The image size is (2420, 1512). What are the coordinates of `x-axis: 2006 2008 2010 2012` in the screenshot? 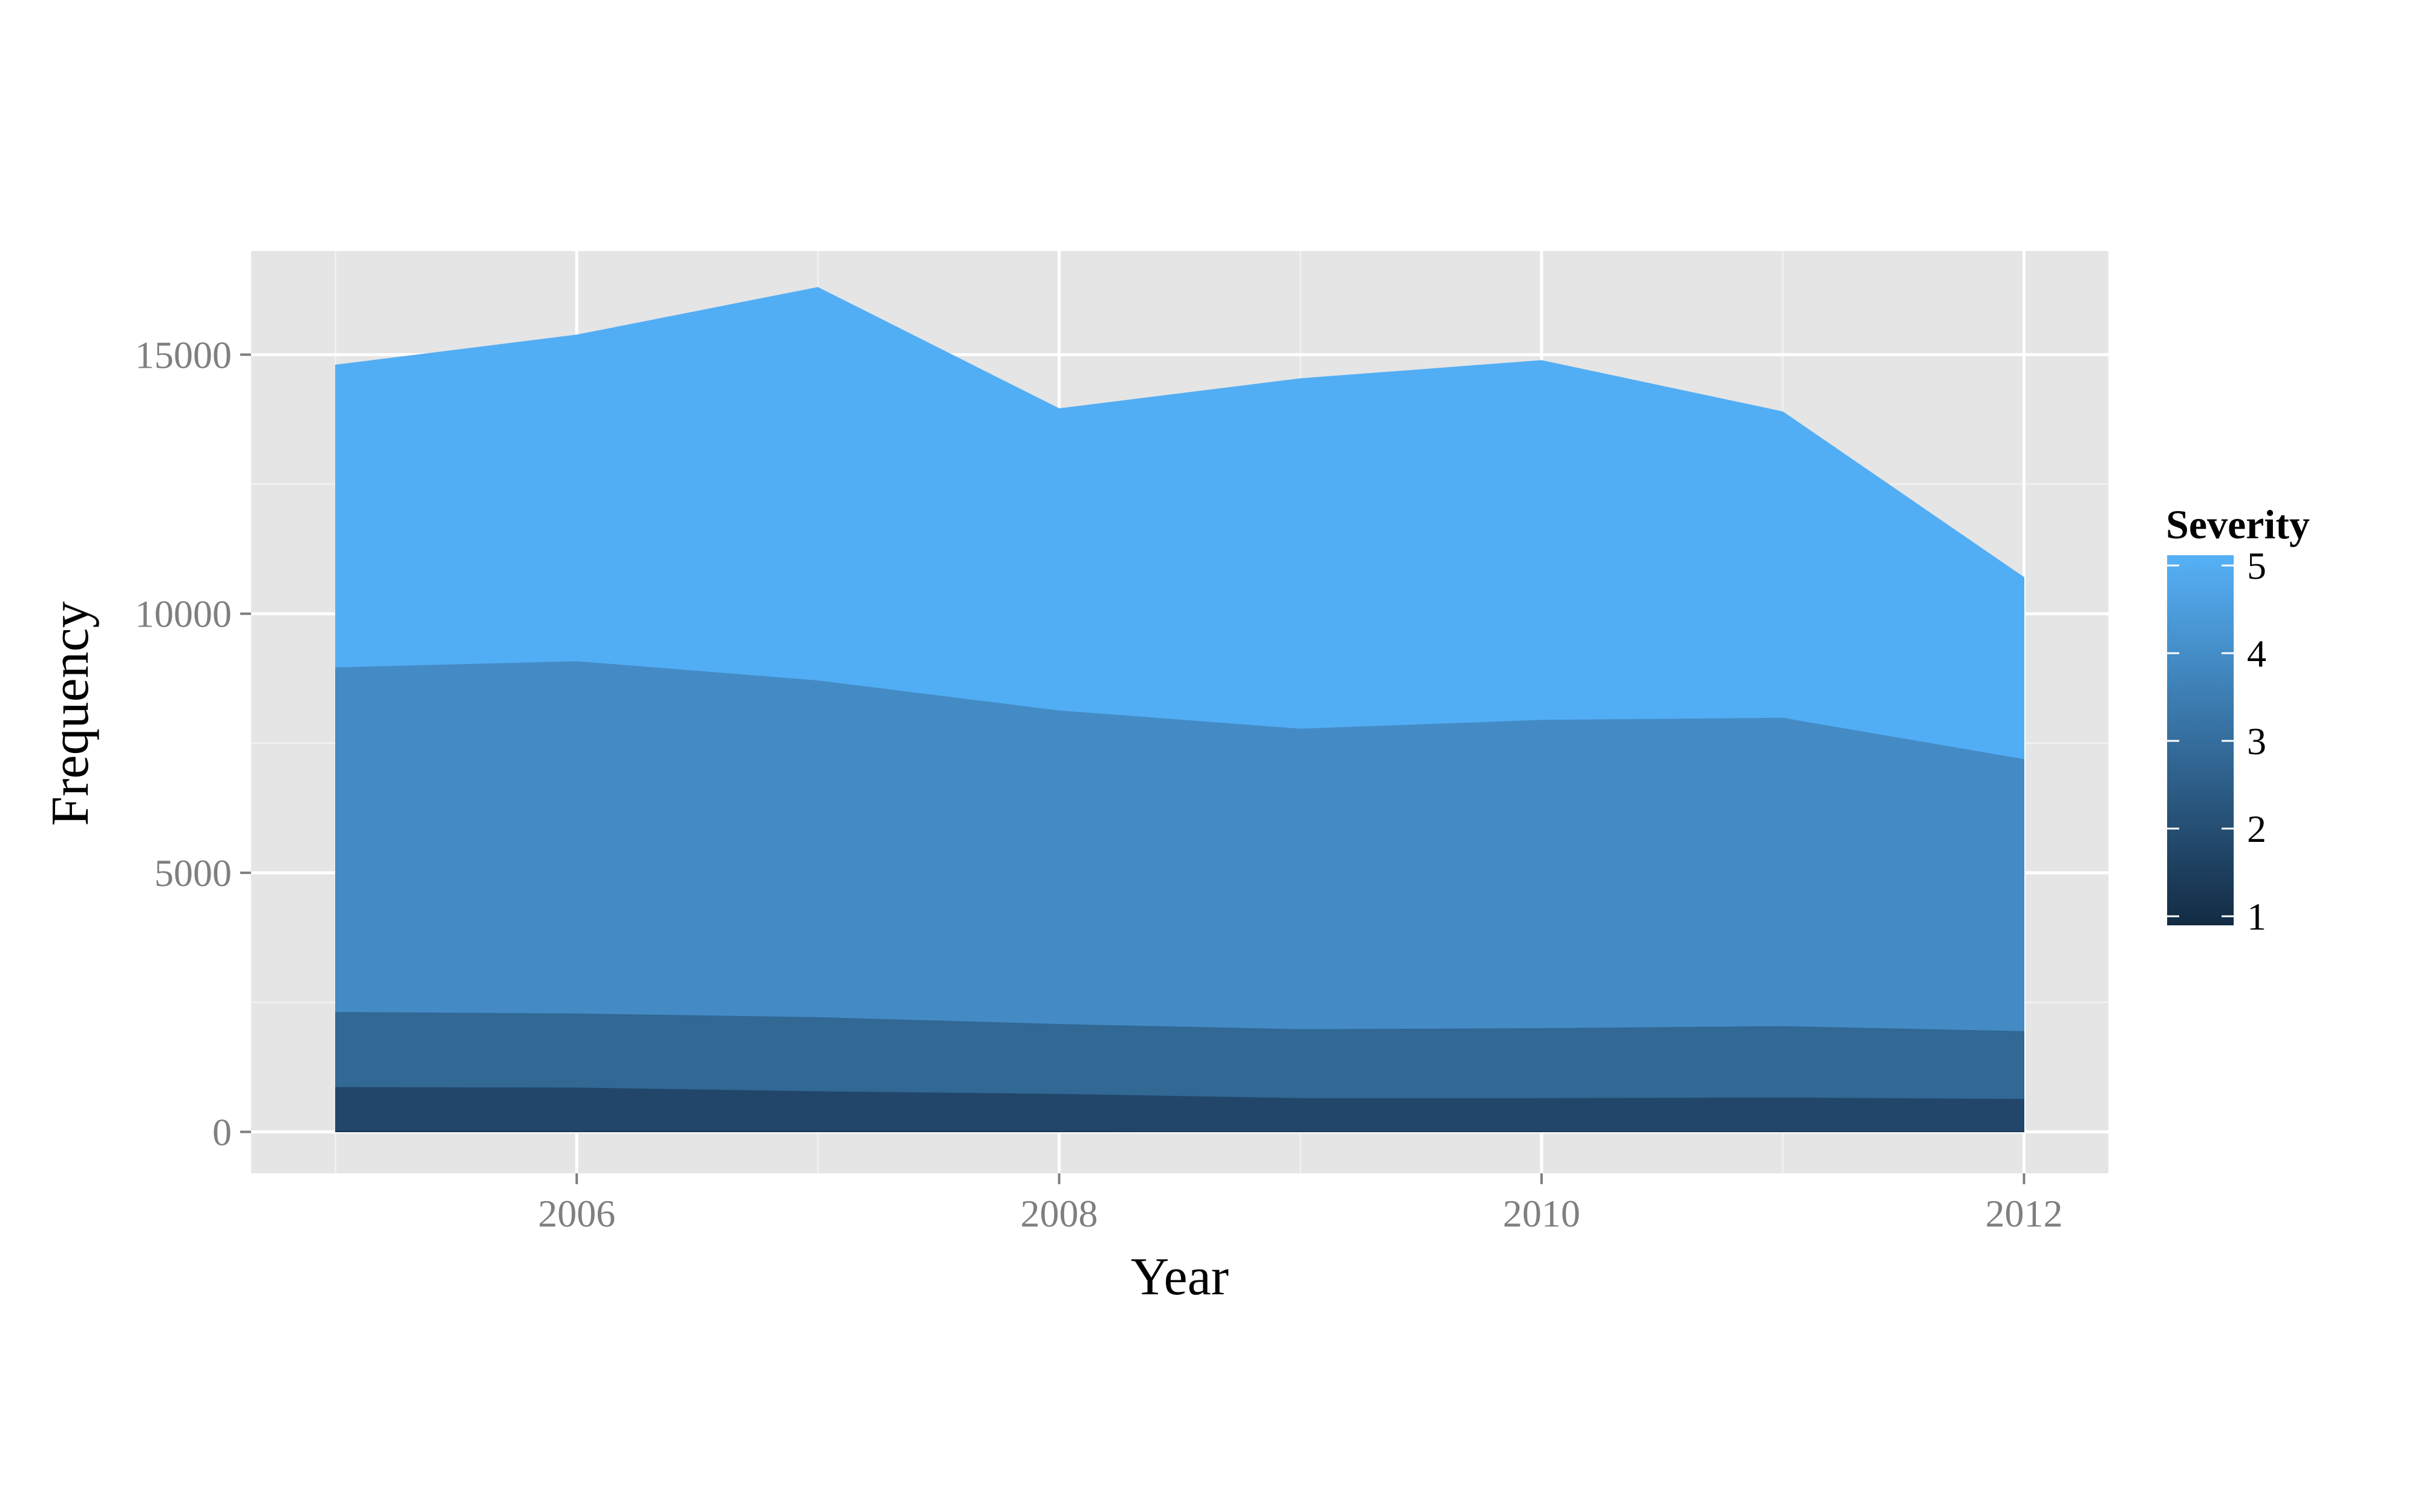 It's located at (1300, 1204).